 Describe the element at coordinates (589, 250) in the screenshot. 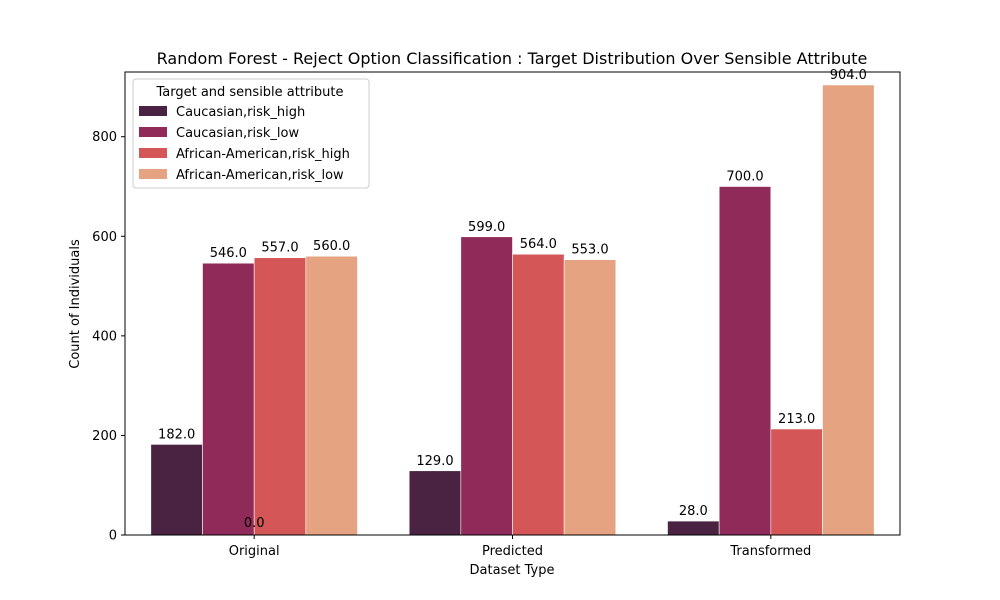

I see `data-label: 553.0` at that location.